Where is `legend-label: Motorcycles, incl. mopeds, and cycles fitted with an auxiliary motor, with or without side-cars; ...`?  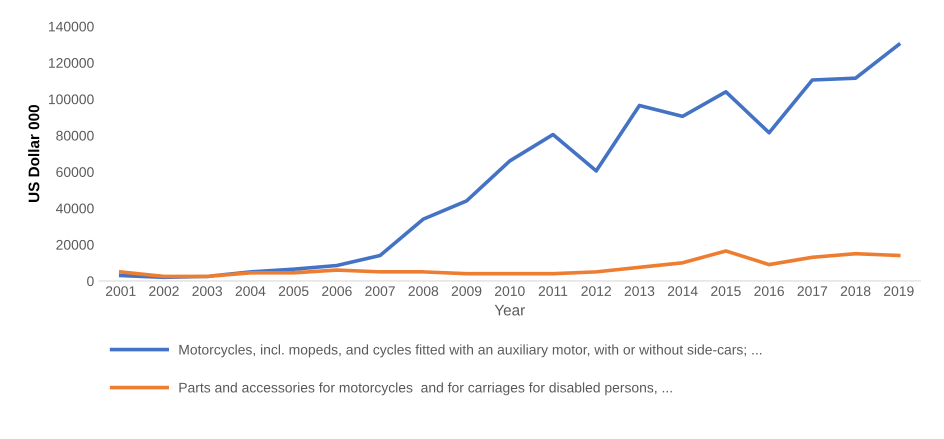 legend-label: Motorcycles, incl. mopeds, and cycles fitted with an auxiliary motor, with or without side-cars; ... is located at coordinates (470, 351).